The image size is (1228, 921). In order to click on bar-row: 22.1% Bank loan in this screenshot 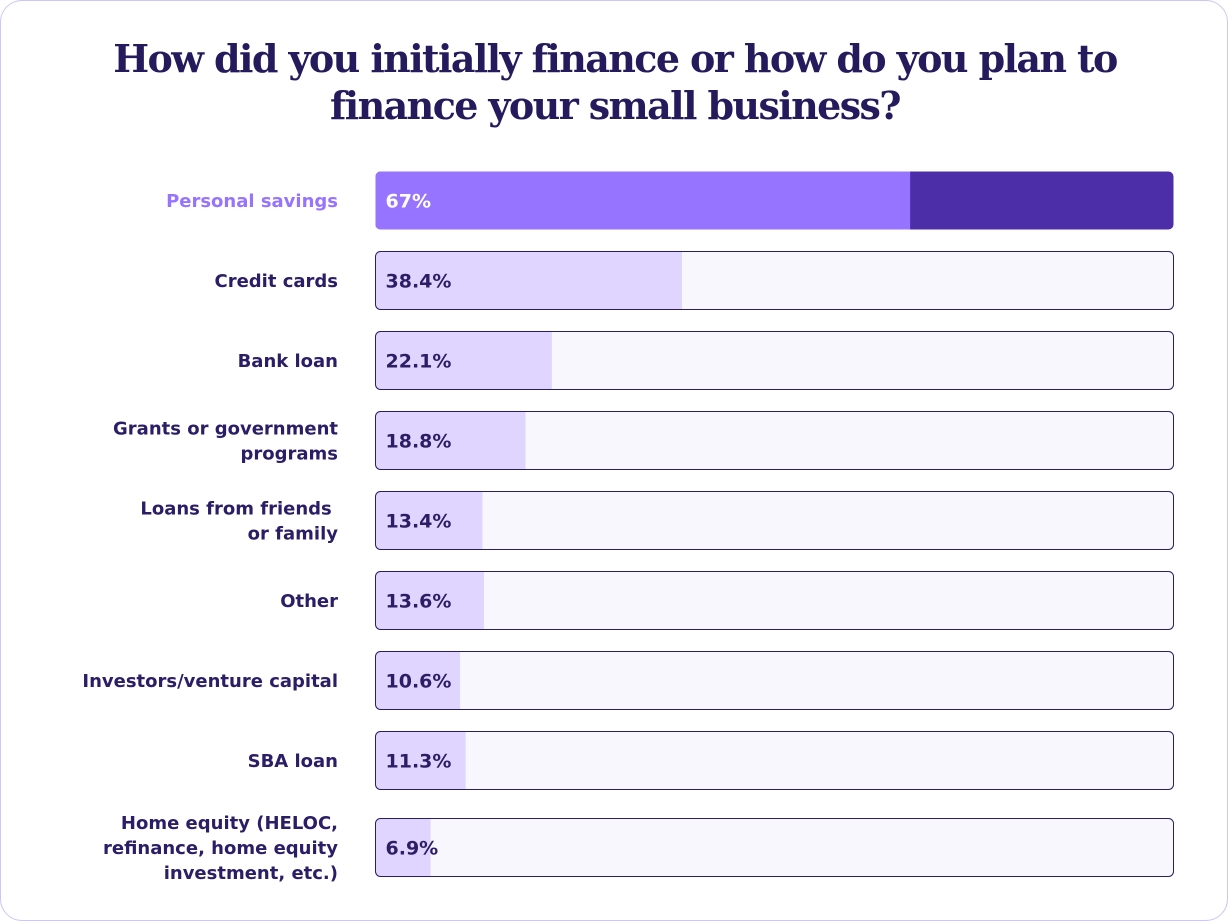, I will do `click(706, 360)`.